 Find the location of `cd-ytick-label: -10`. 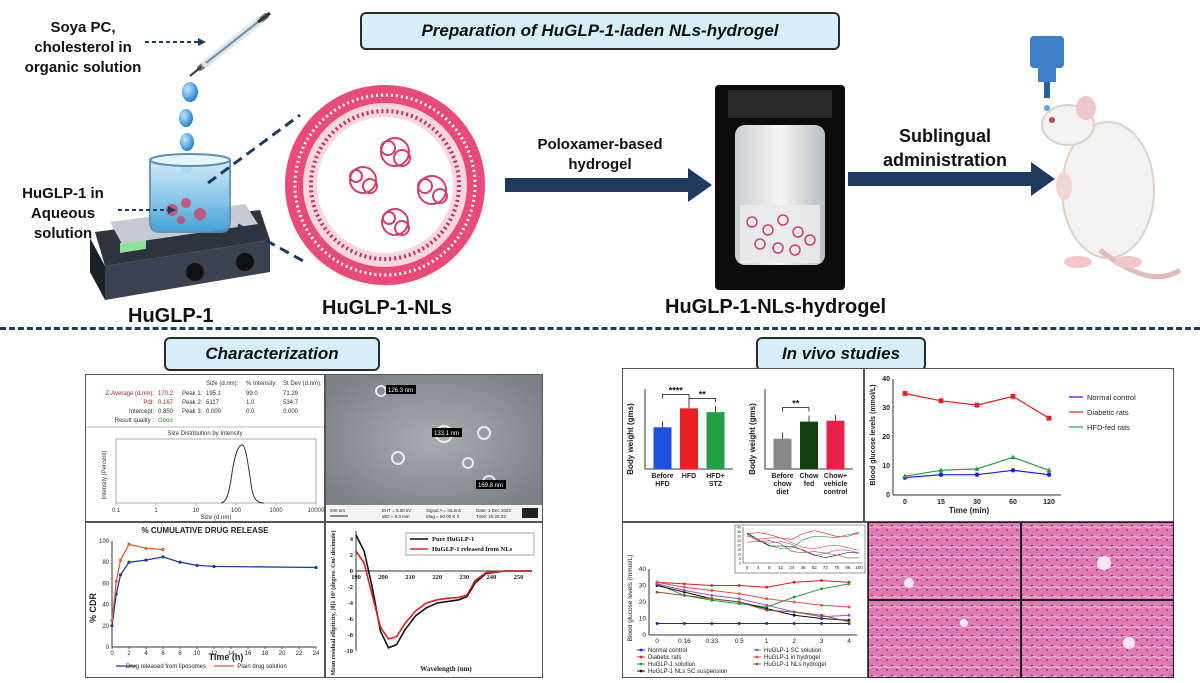

cd-ytick-label: -10 is located at coordinates (348, 651).